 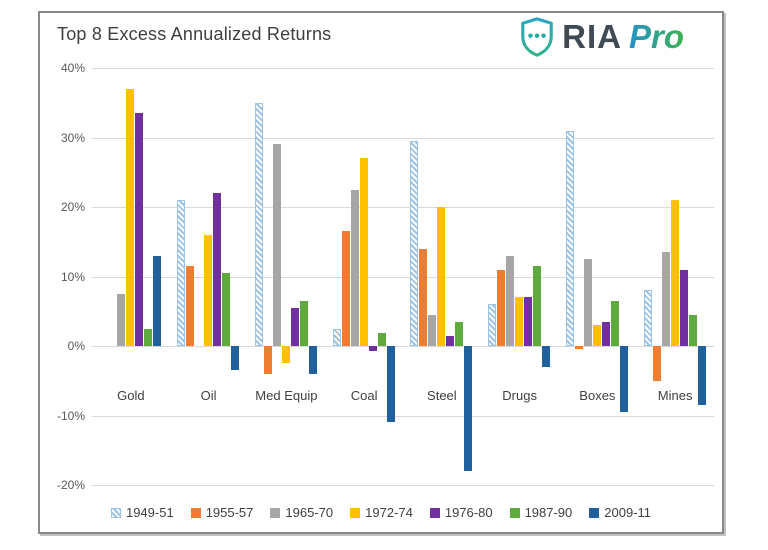 I want to click on bar-1976-80-steel, so click(x=450, y=340).